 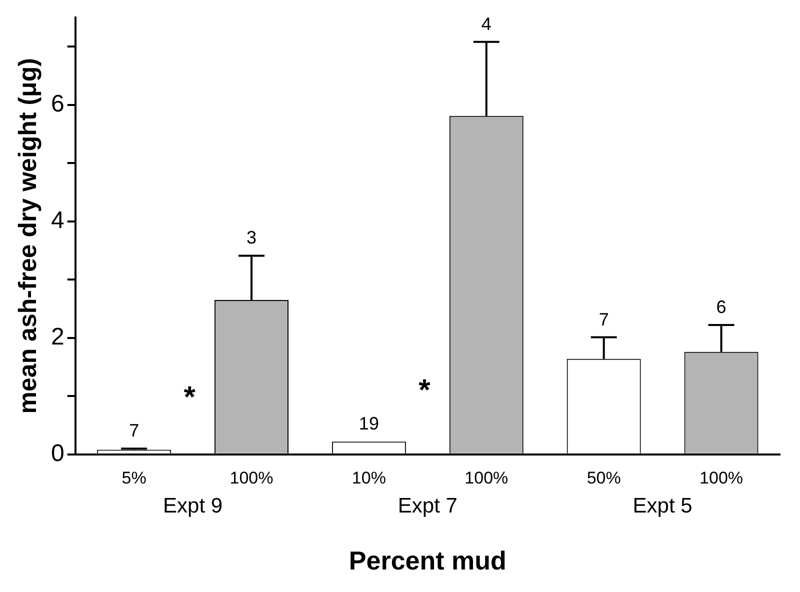 I want to click on text: Expt 5, so click(x=662, y=506).